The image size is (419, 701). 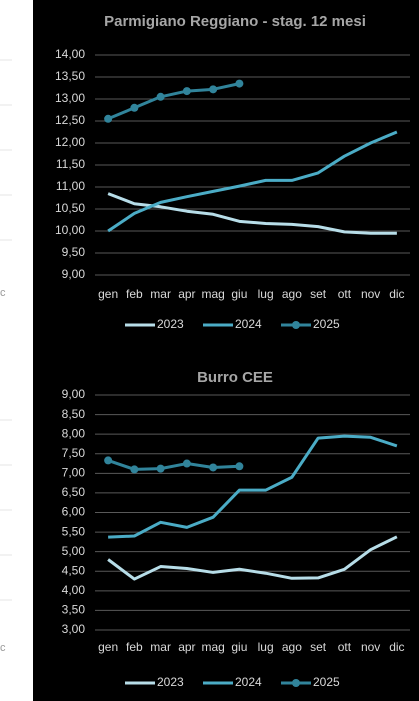 What do you see at coordinates (74, 492) in the screenshot?
I see `y-tick-label: 6,50` at bounding box center [74, 492].